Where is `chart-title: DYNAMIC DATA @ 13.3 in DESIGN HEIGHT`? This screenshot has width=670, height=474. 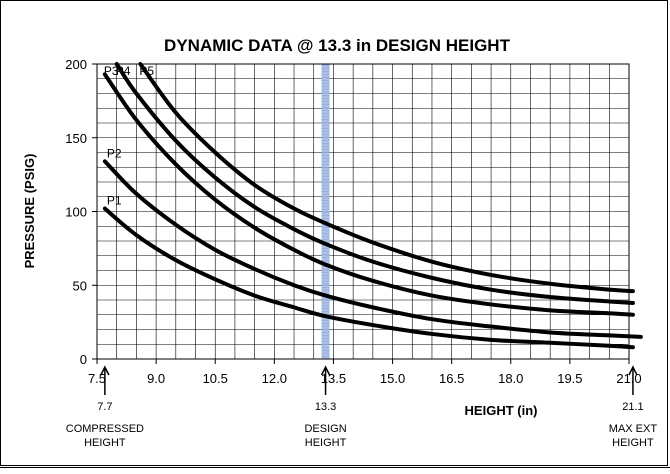
chart-title: DYNAMIC DATA @ 13.3 in DESIGN HEIGHT is located at coordinates (337, 45).